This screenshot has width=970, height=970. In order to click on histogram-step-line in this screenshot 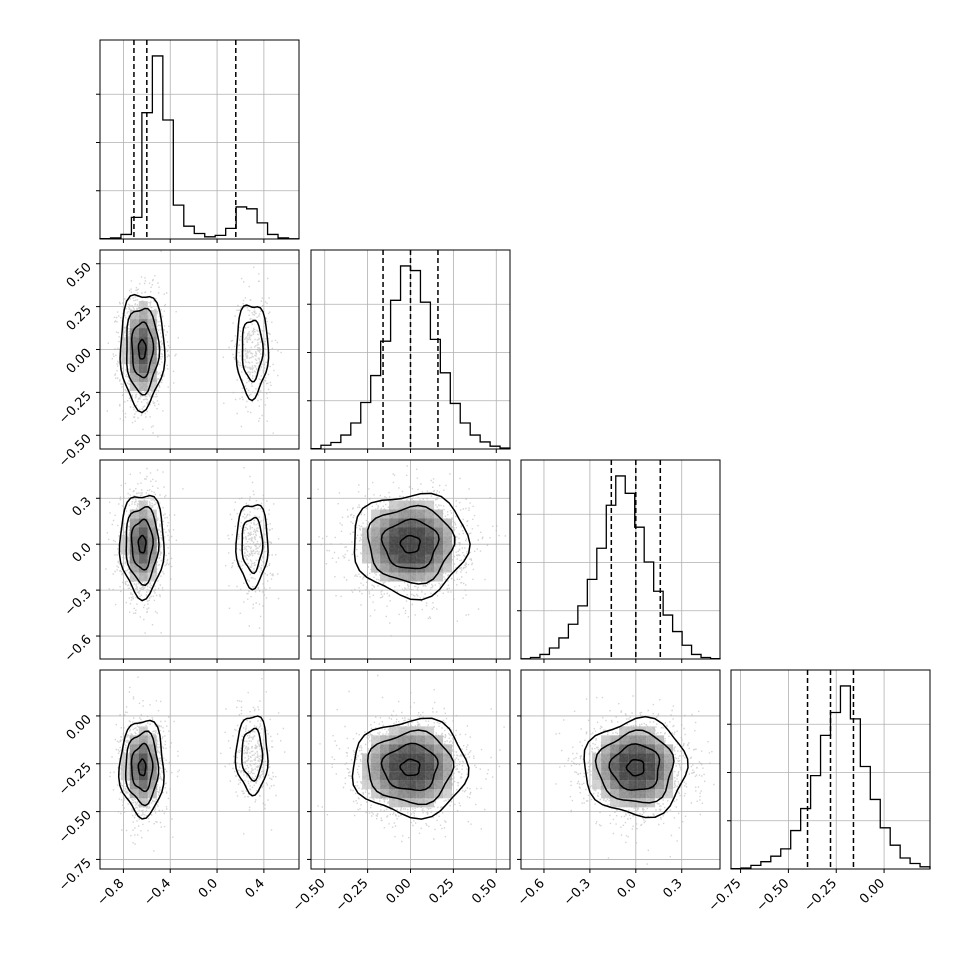, I will do `click(199, 147)`.